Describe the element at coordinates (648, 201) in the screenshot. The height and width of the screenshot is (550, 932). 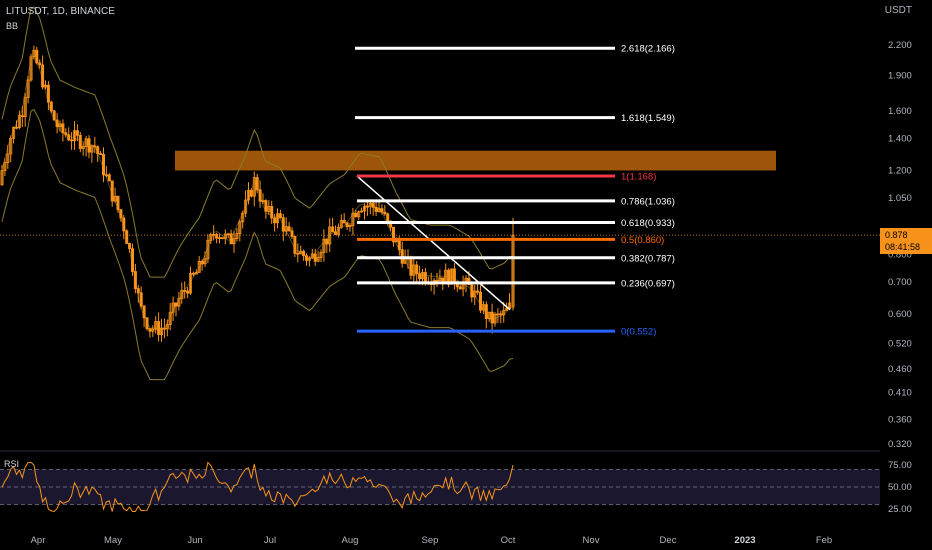
I see `fib-level-label: 0.786(1.036)` at that location.